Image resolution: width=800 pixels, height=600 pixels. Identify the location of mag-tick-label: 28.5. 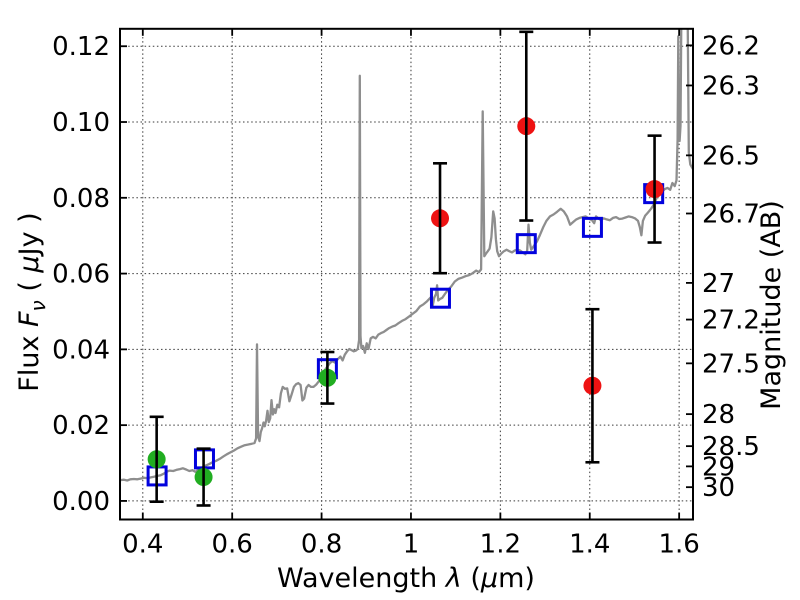
(731, 447).